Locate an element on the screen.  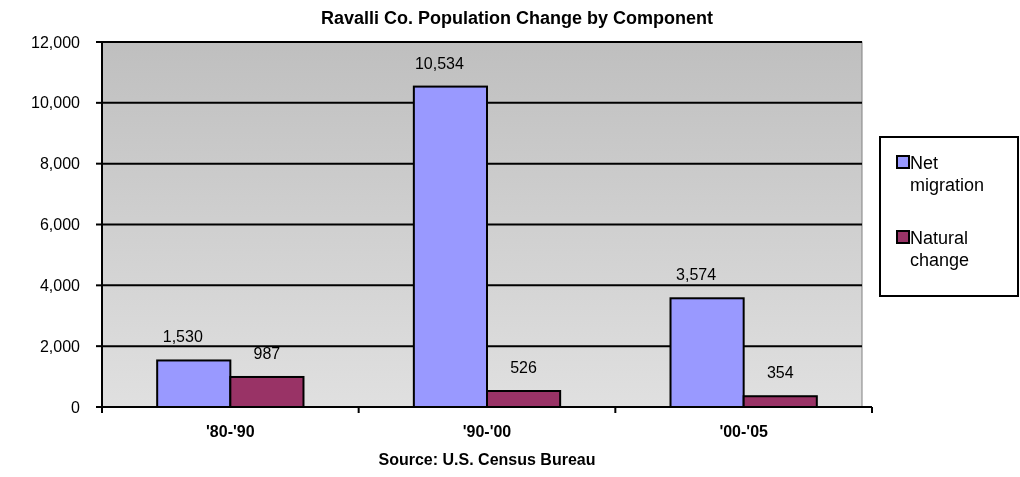
y-tick-label: 0 is located at coordinates (76, 407).